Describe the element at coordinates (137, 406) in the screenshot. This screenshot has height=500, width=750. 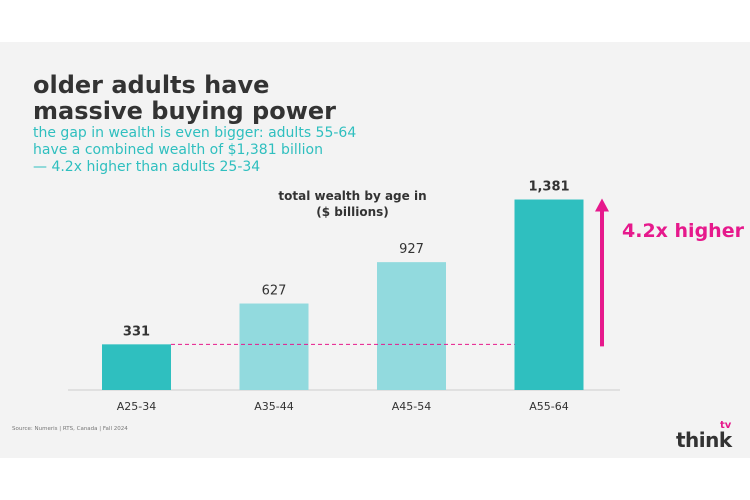
I see `x-tick-label: A25-34` at that location.